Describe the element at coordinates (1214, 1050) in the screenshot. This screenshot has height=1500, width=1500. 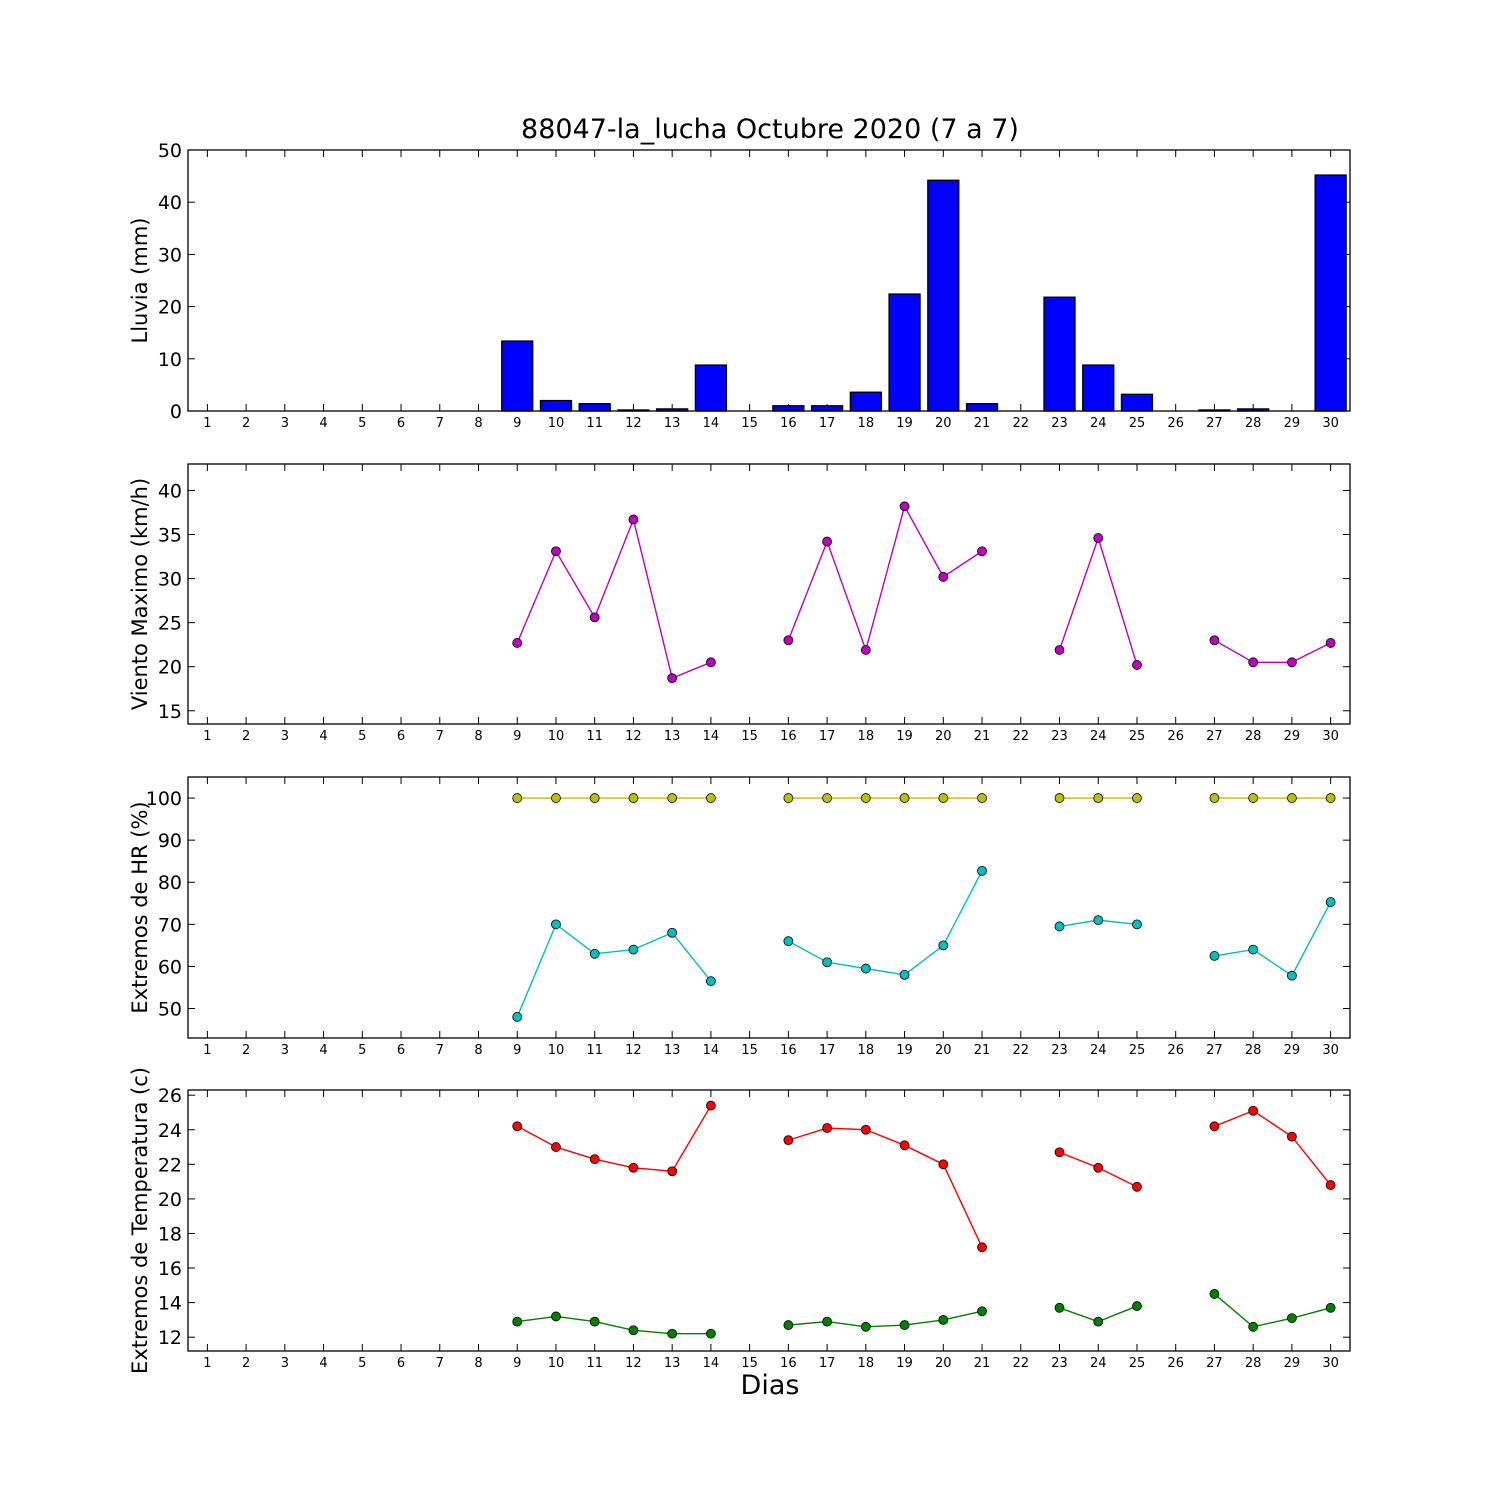
I see `x-tick-label: 27` at that location.